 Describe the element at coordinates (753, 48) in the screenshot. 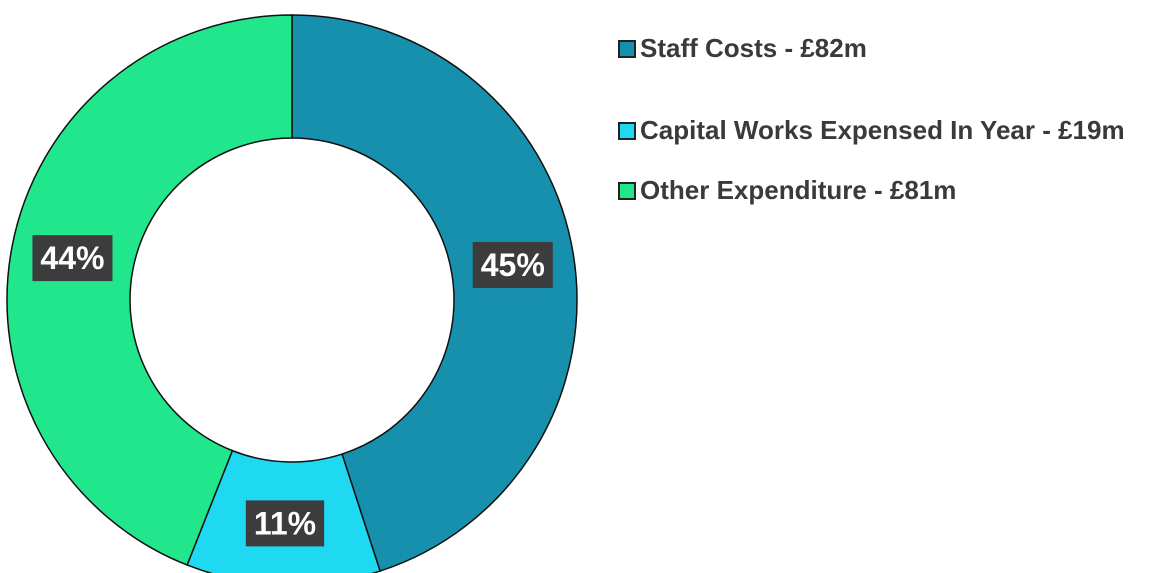

I see `legend-label: Staff Costs - £82m` at that location.